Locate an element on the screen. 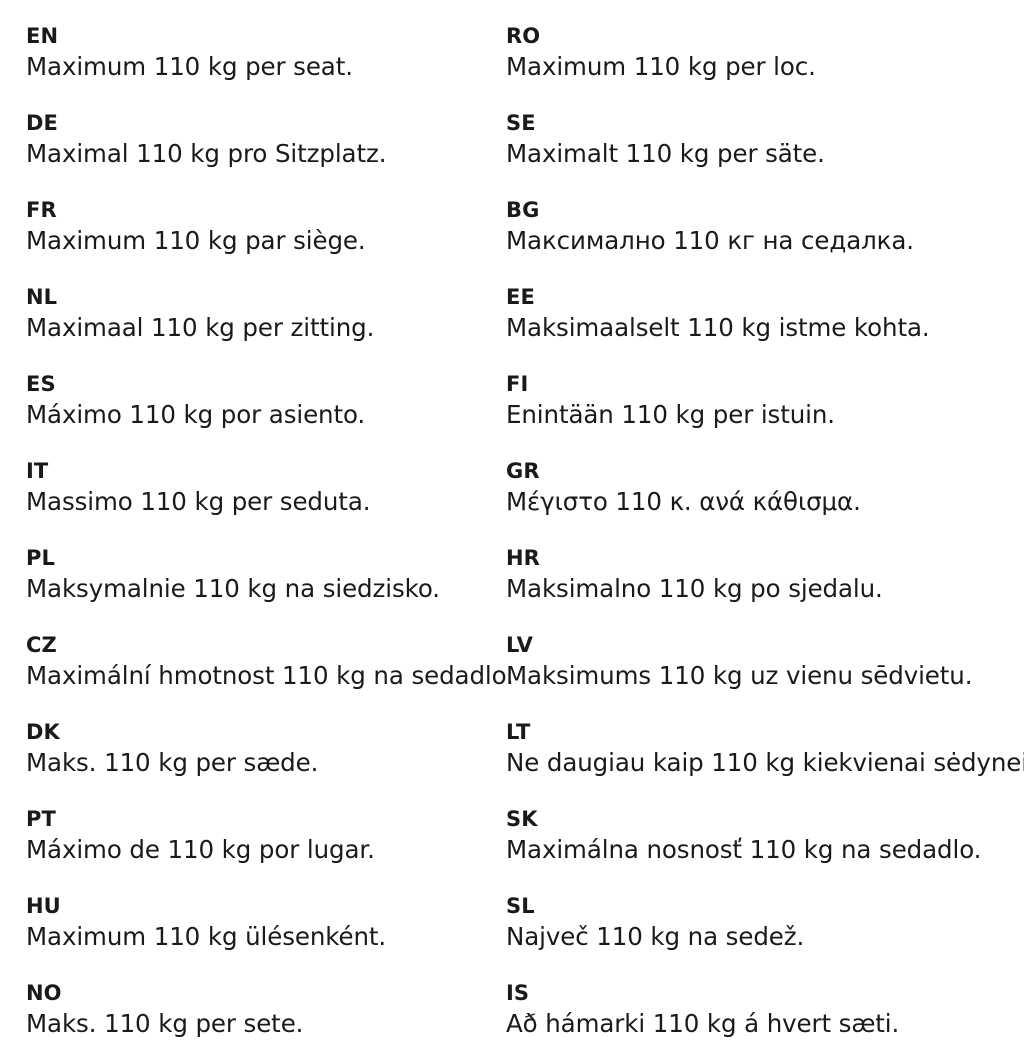 This screenshot has width=1024, height=1040. language-entry-cz: CZ Maximální hmotnost 110 kg na sedadlo. is located at coordinates (270, 661).